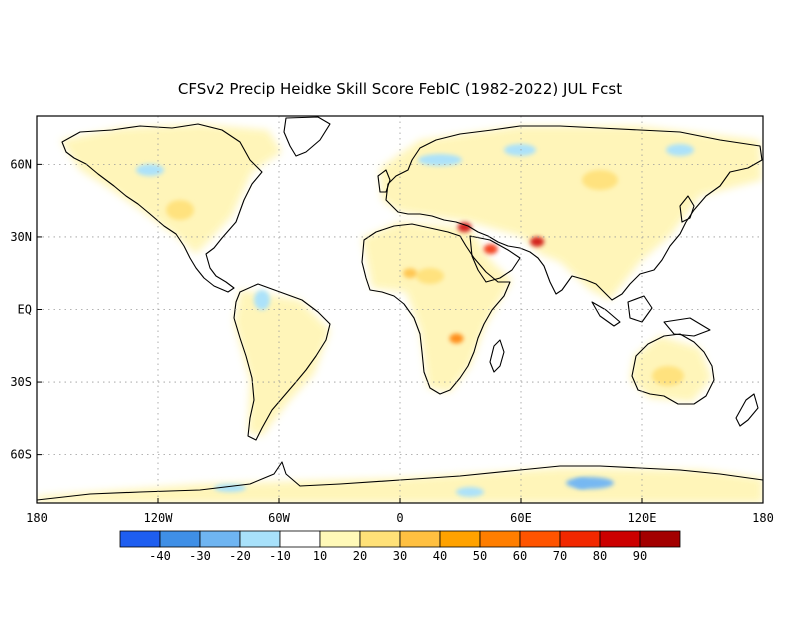  I want to click on madagascar-coast, so click(497, 356).